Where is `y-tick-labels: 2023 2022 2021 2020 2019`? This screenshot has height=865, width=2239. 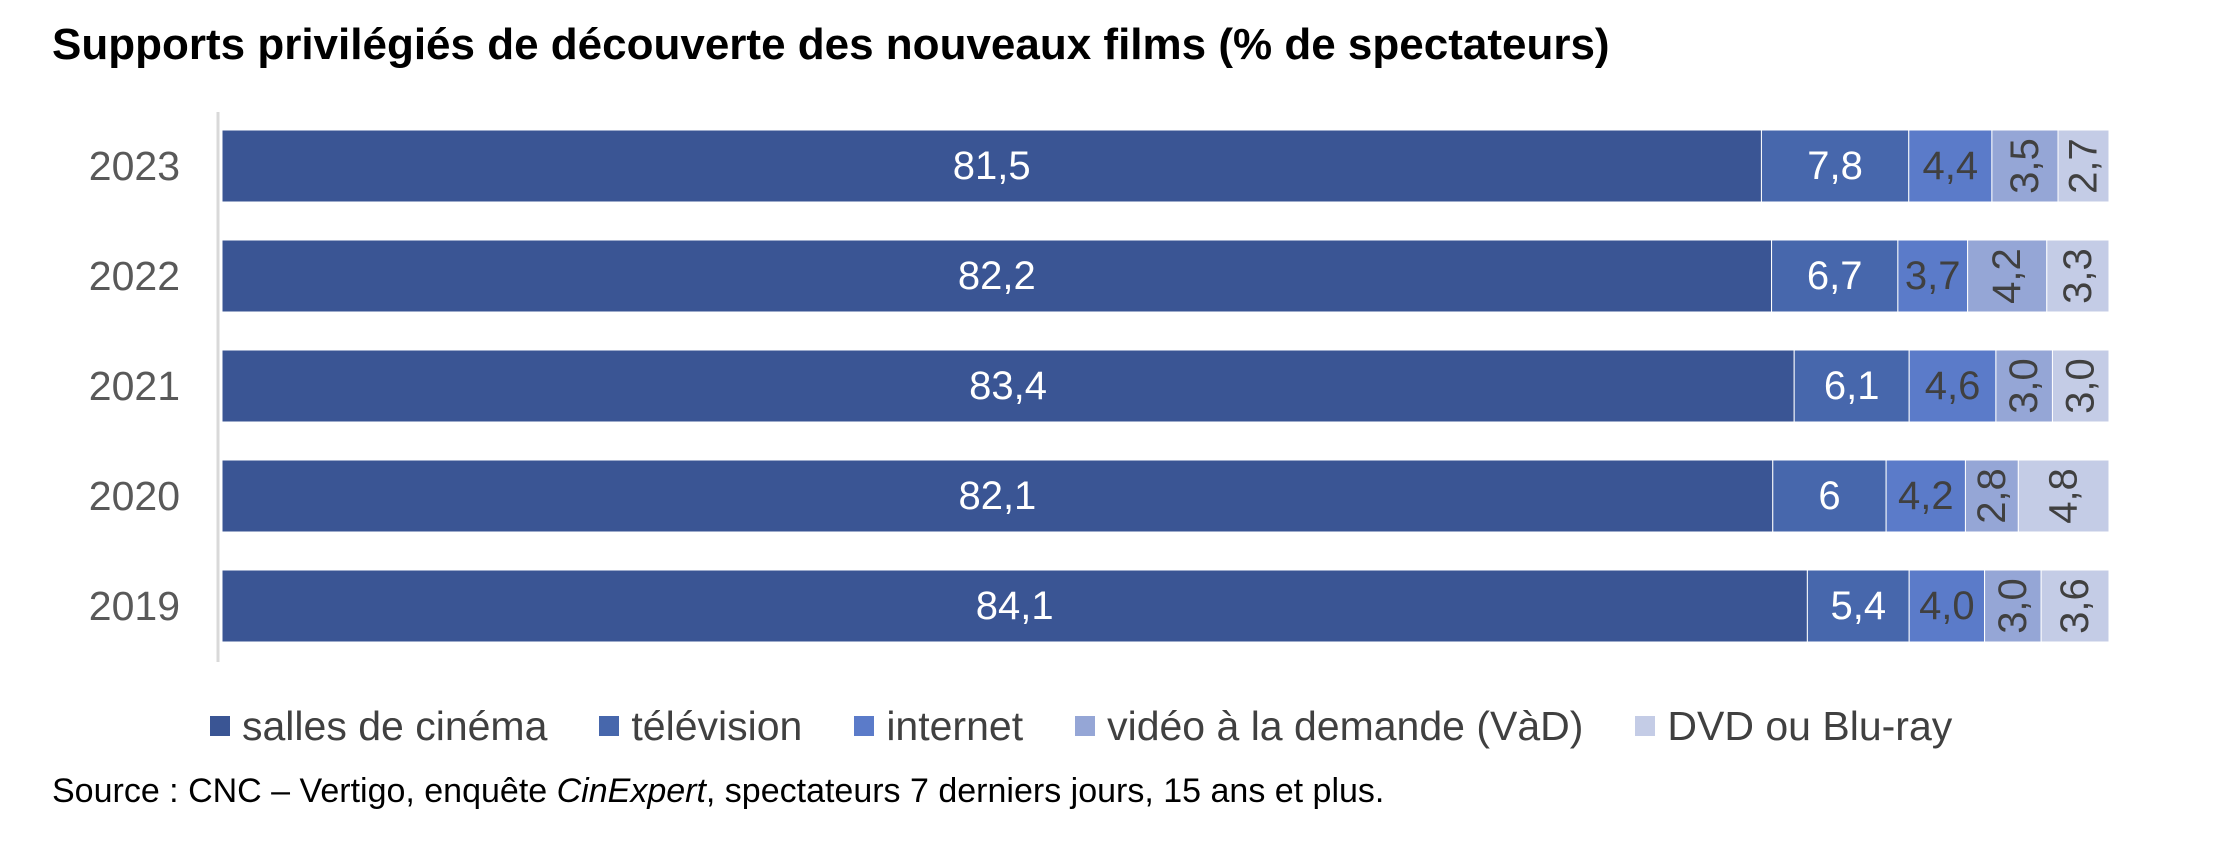
y-tick-labels: 2023 2022 2021 2020 2019 is located at coordinates (134, 386).